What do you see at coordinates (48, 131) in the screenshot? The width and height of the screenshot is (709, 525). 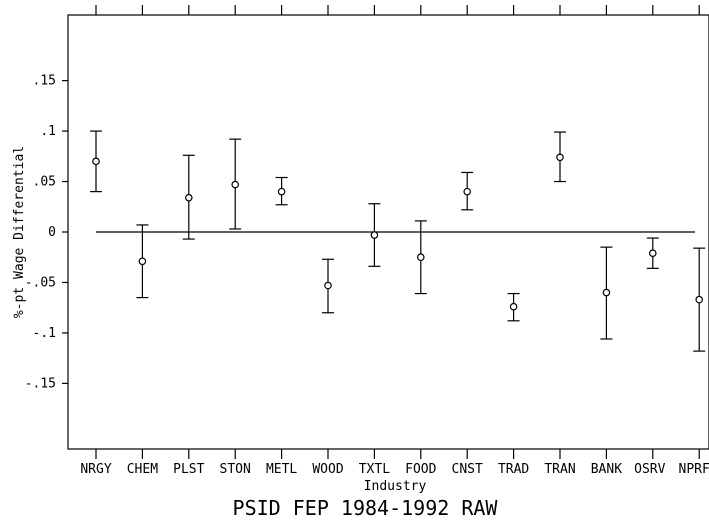 I see `y-tick-label: .1` at bounding box center [48, 131].